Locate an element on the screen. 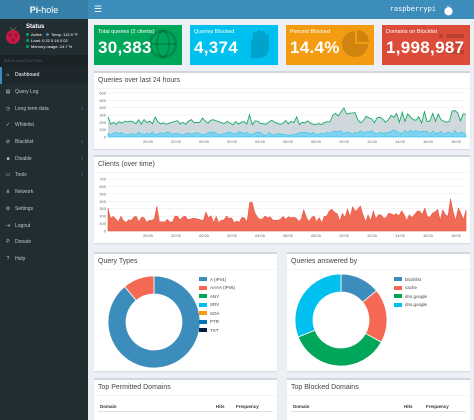  legend-label: AAAA (IPv6) is located at coordinates (223, 288).